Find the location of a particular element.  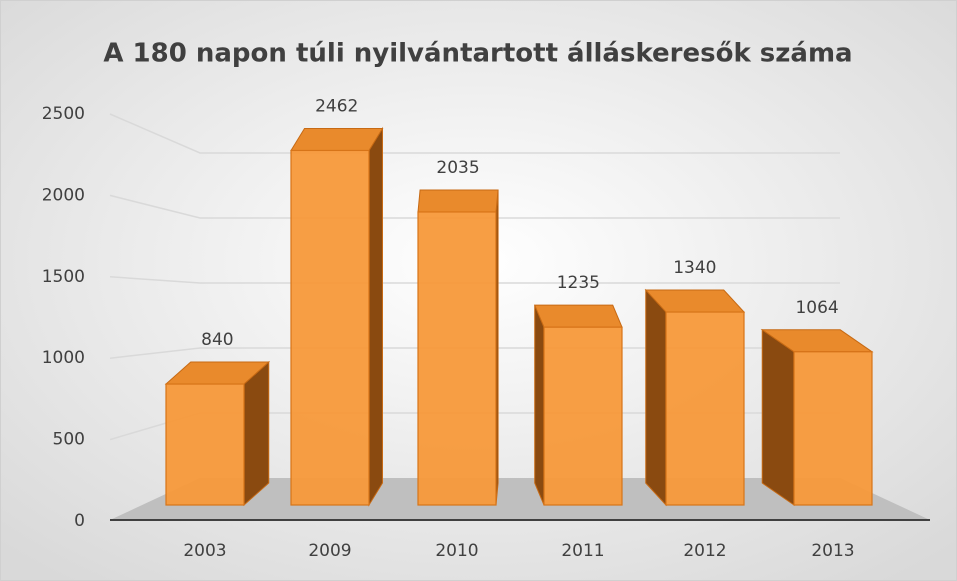

x-tick-label: 2003 is located at coordinates (204, 551).